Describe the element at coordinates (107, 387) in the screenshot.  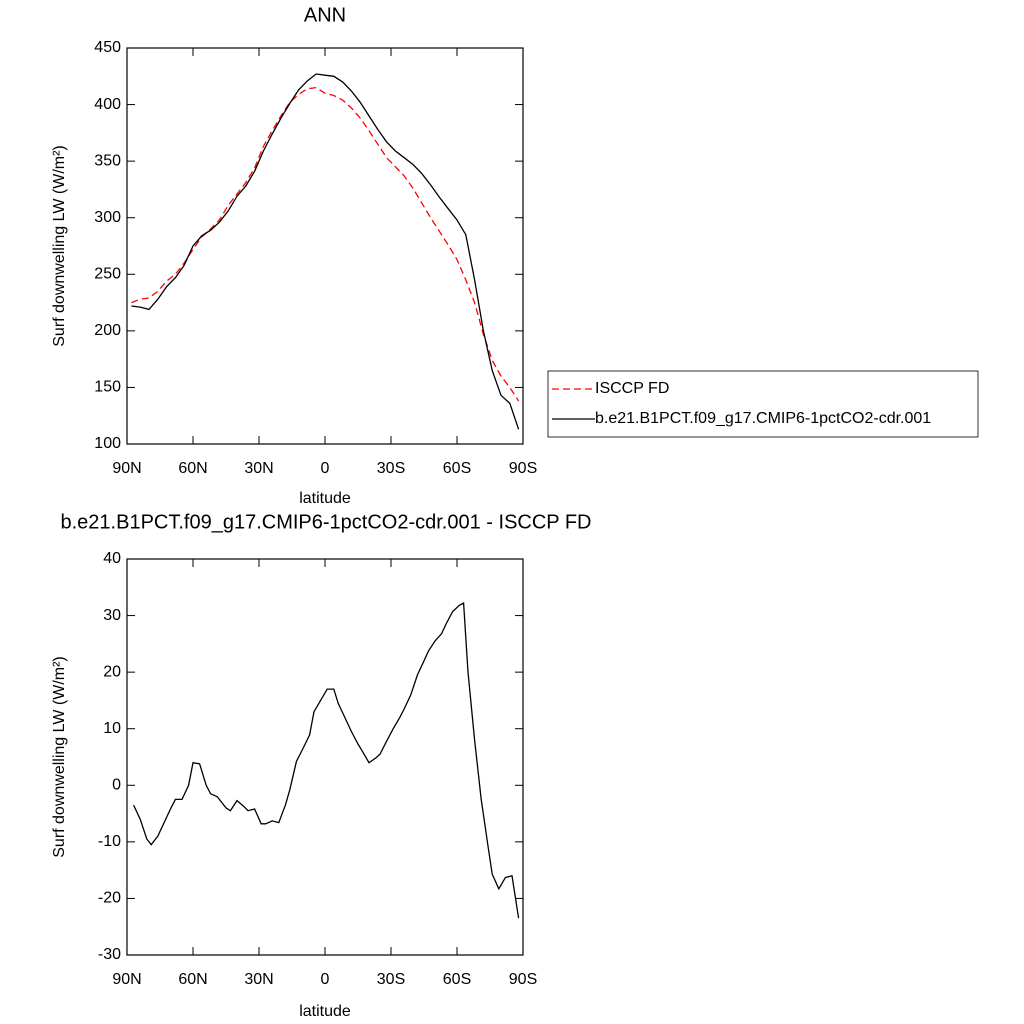
I see `y-tick-label: 150` at that location.